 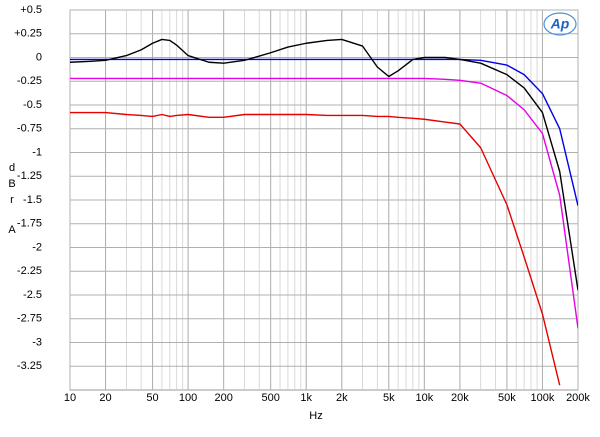 What do you see at coordinates (389, 398) in the screenshot?
I see `x-tick-label: 5k` at bounding box center [389, 398].